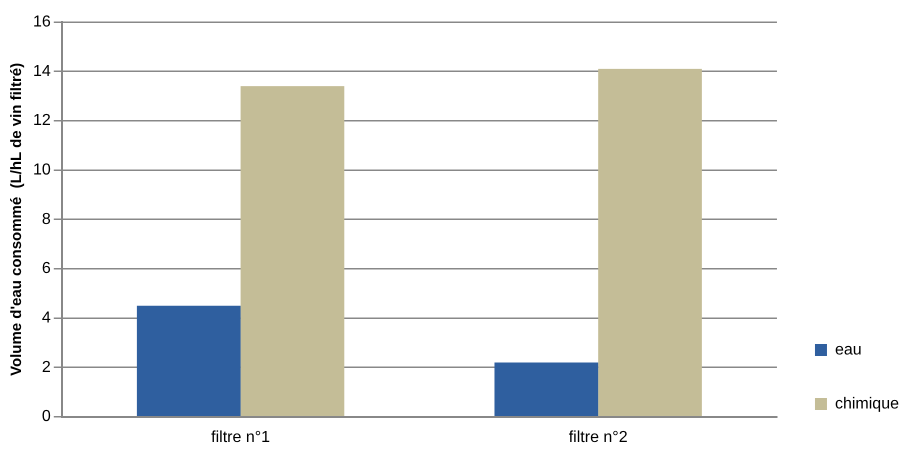 The width and height of the screenshot is (909, 454). I want to click on y-tick-label: 16, so click(42, 21).